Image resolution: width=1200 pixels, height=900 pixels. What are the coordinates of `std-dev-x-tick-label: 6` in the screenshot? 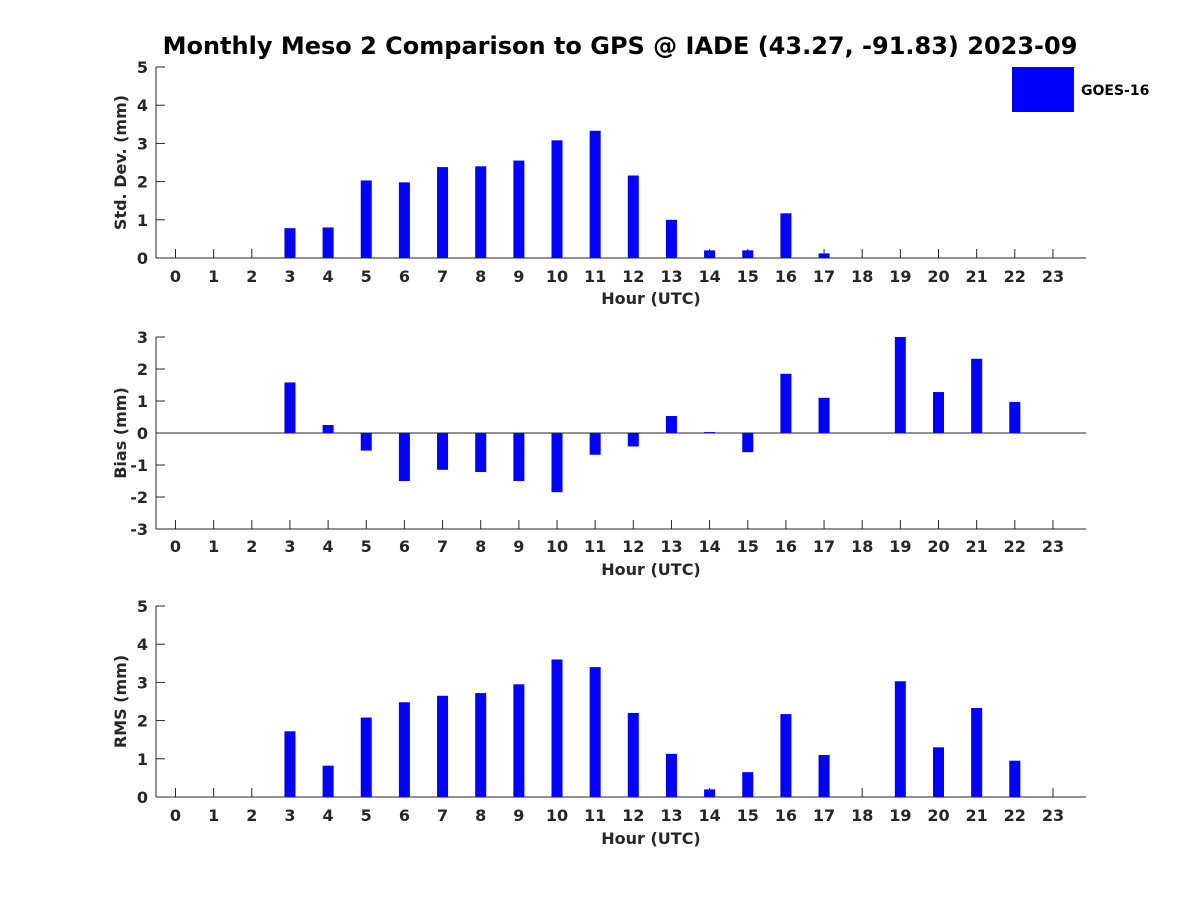 It's located at (404, 276).